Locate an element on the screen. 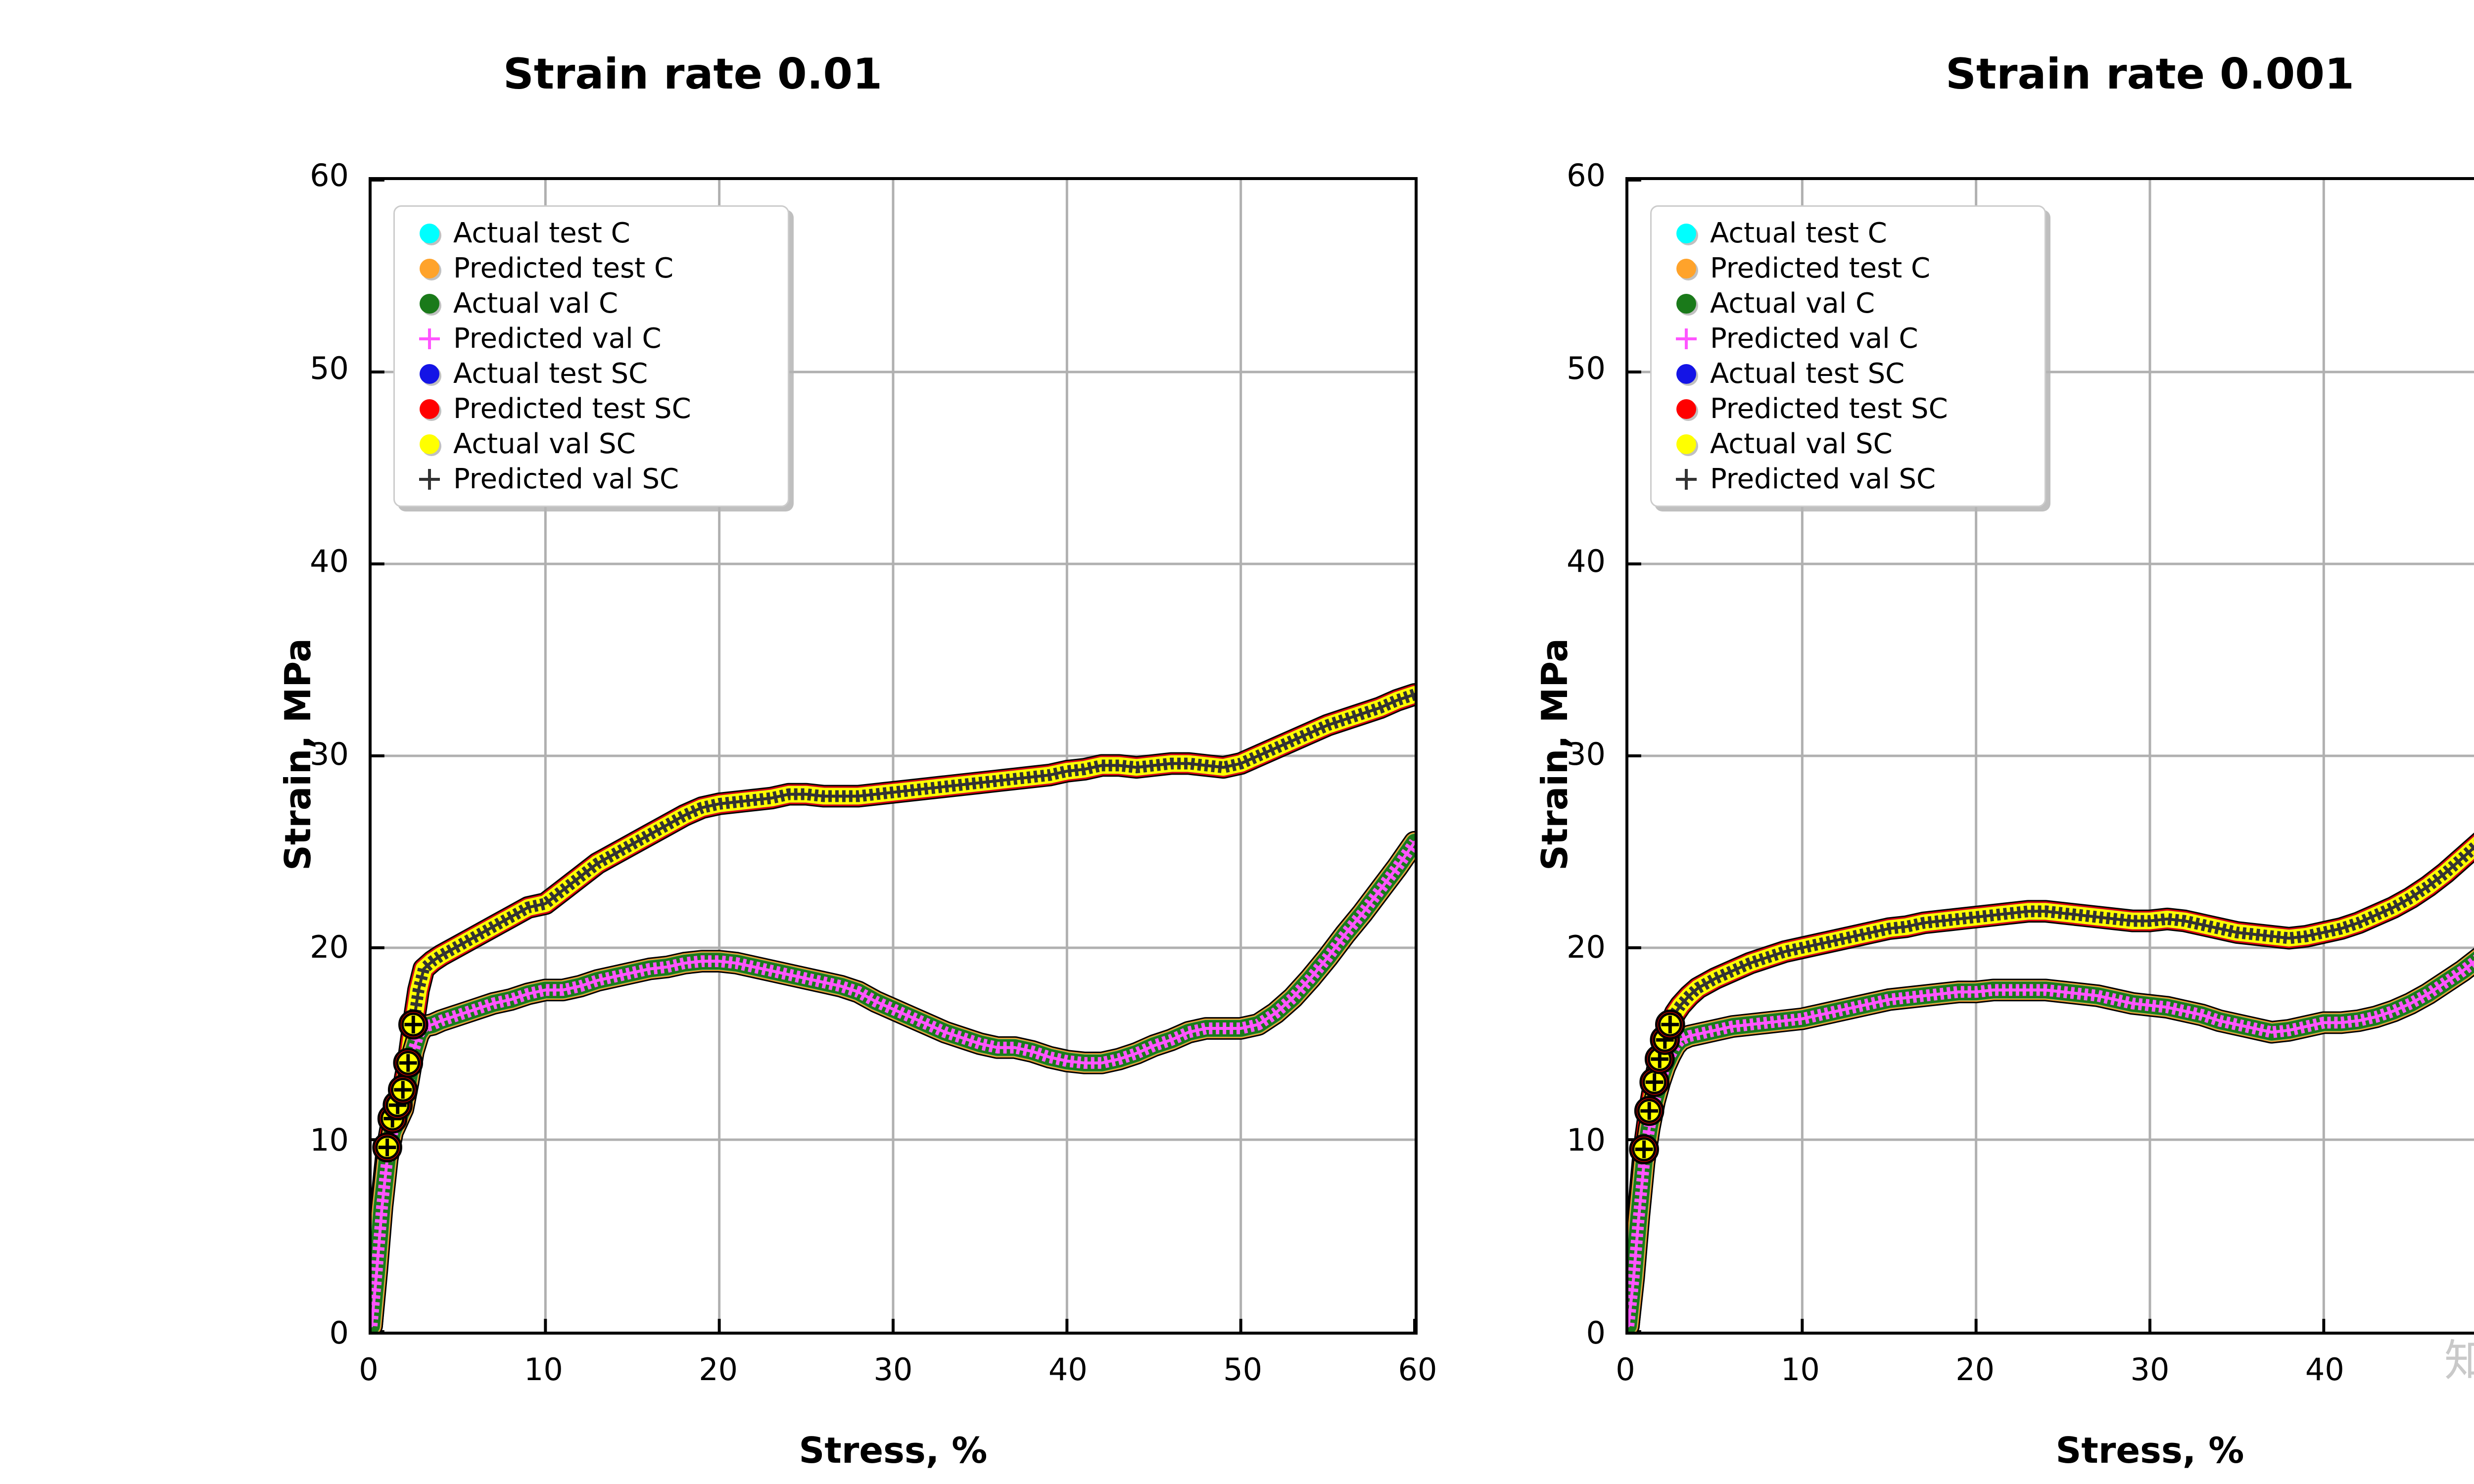 The image size is (2474, 1484). chart-title-right: Strain rate 0.001 is located at coordinates (2150, 74).